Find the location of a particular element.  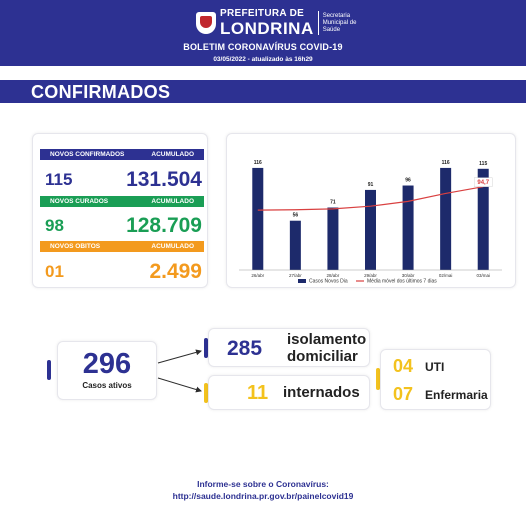

icu-label: UTI is located at coordinates (435, 366).